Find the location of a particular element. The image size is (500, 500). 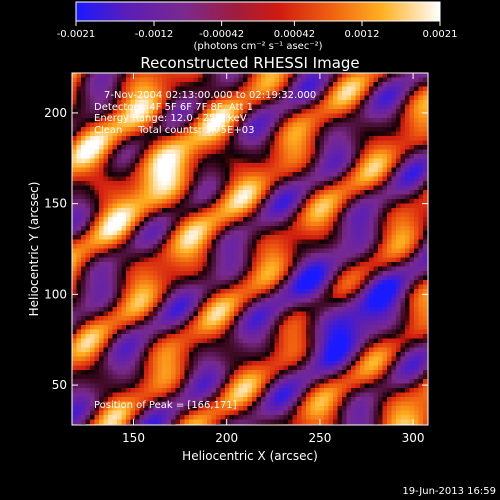

colorbar-tick-label: 0.0012 is located at coordinates (362, 34).